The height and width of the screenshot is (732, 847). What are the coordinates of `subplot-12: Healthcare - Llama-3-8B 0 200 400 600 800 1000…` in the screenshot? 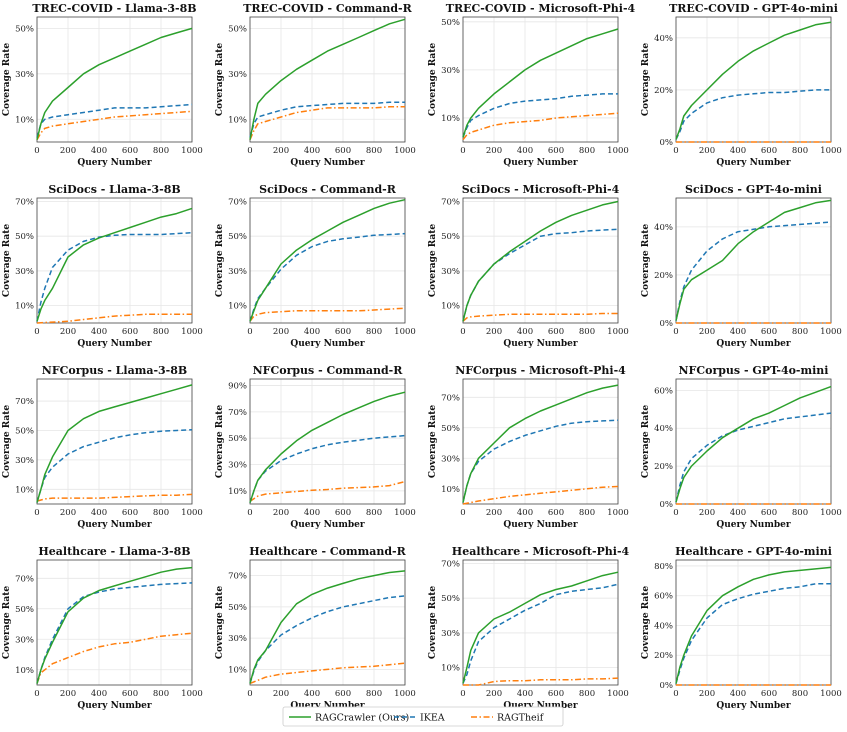 It's located at (102, 628).